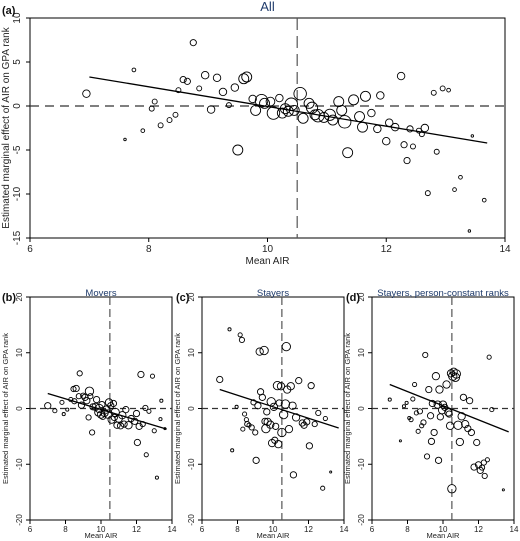 The height and width of the screenshot is (541, 520). Describe the element at coordinates (407, 529) in the screenshot. I see `x-tick-label: 8` at that location.